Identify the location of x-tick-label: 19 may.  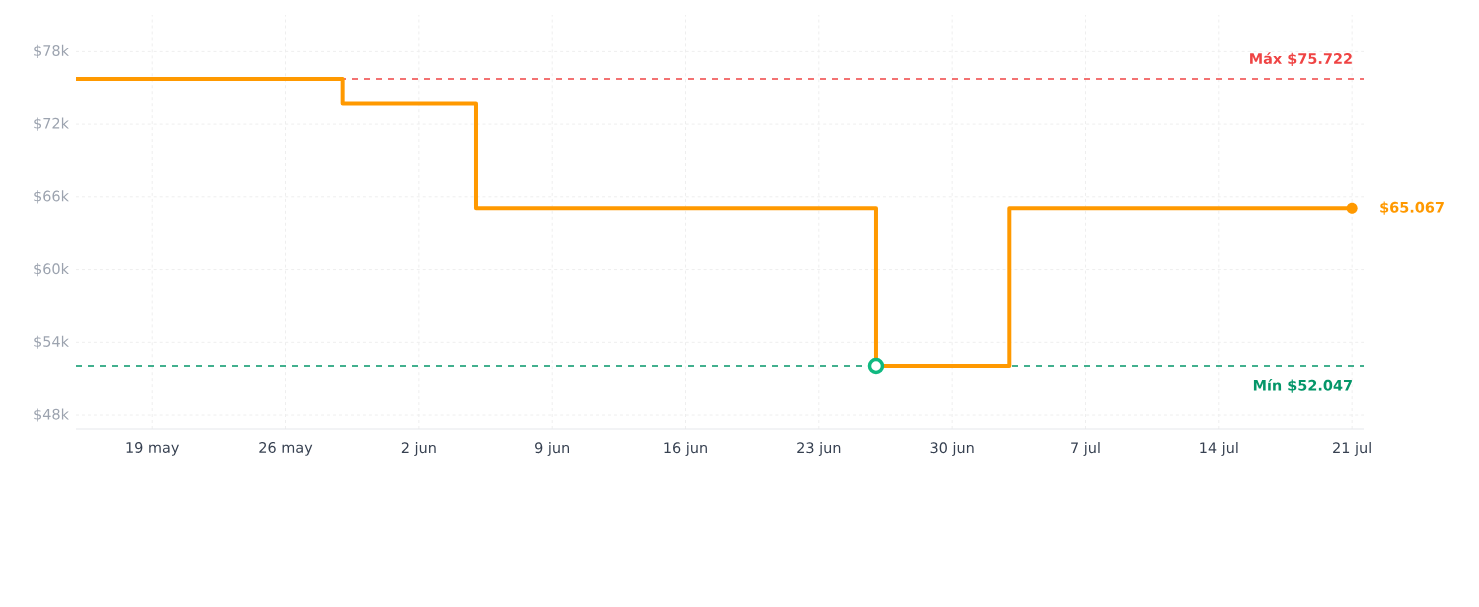
(152, 449).